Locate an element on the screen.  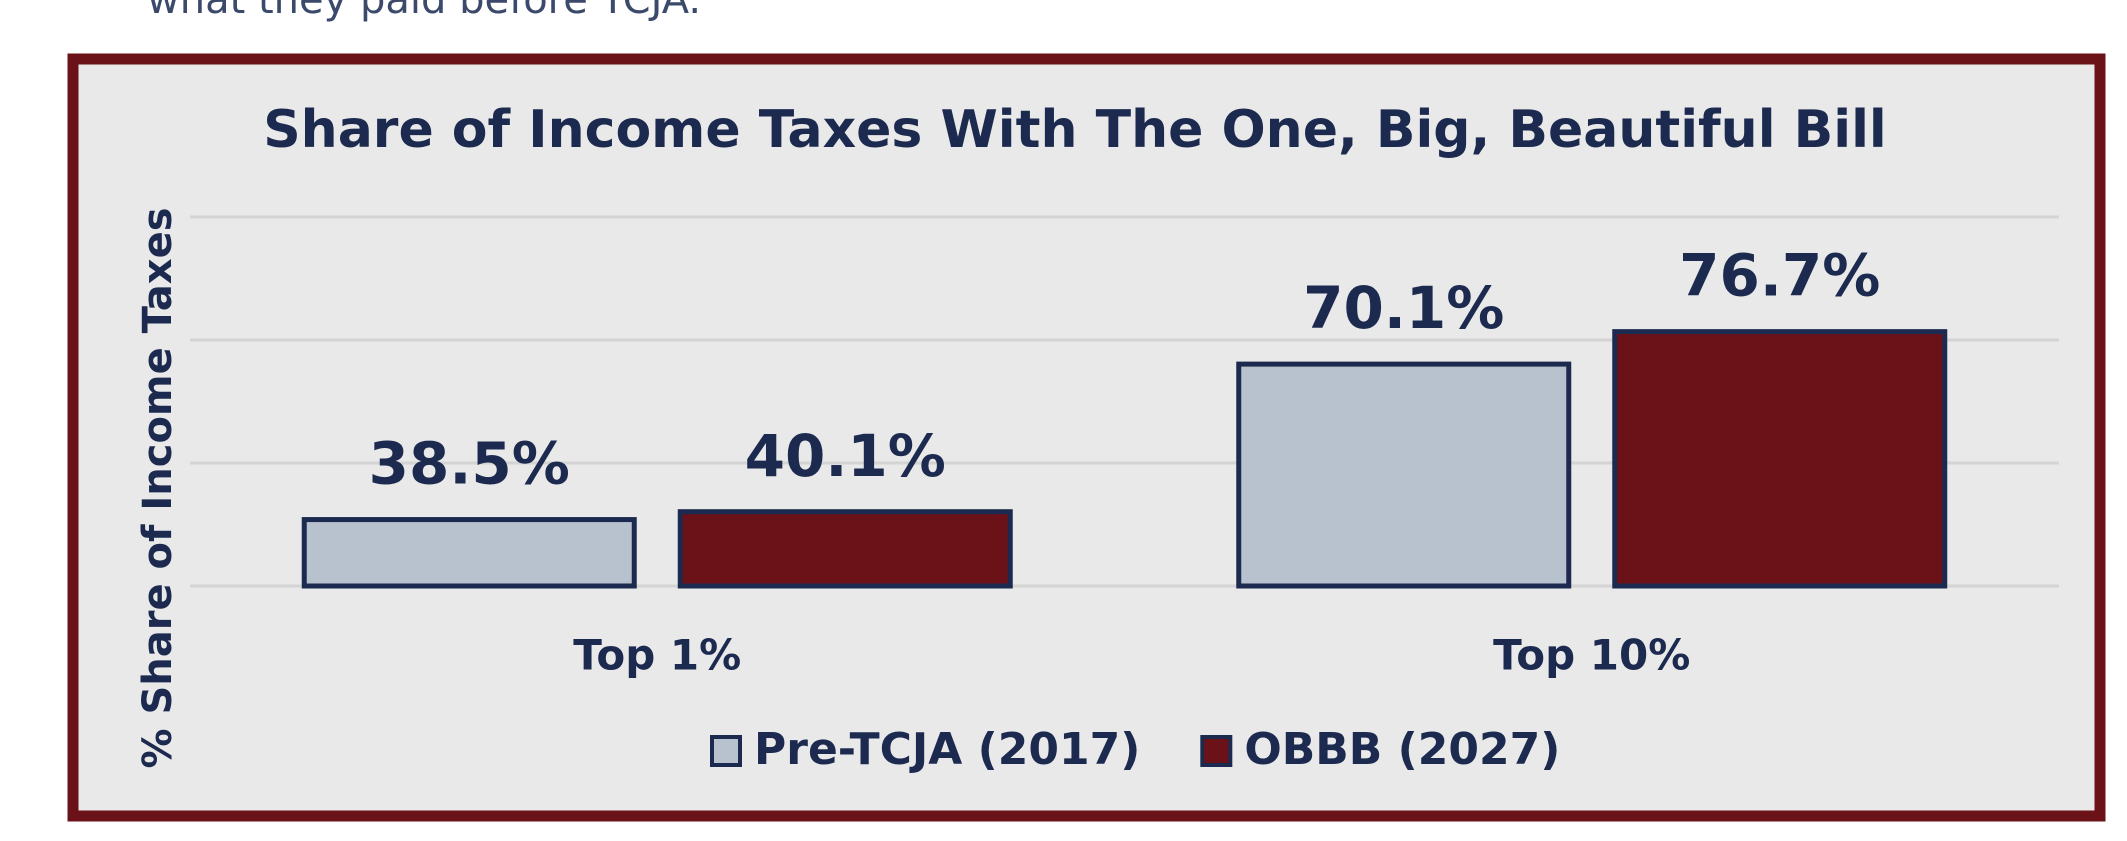
value-label: 76.7% is located at coordinates (1779, 276).